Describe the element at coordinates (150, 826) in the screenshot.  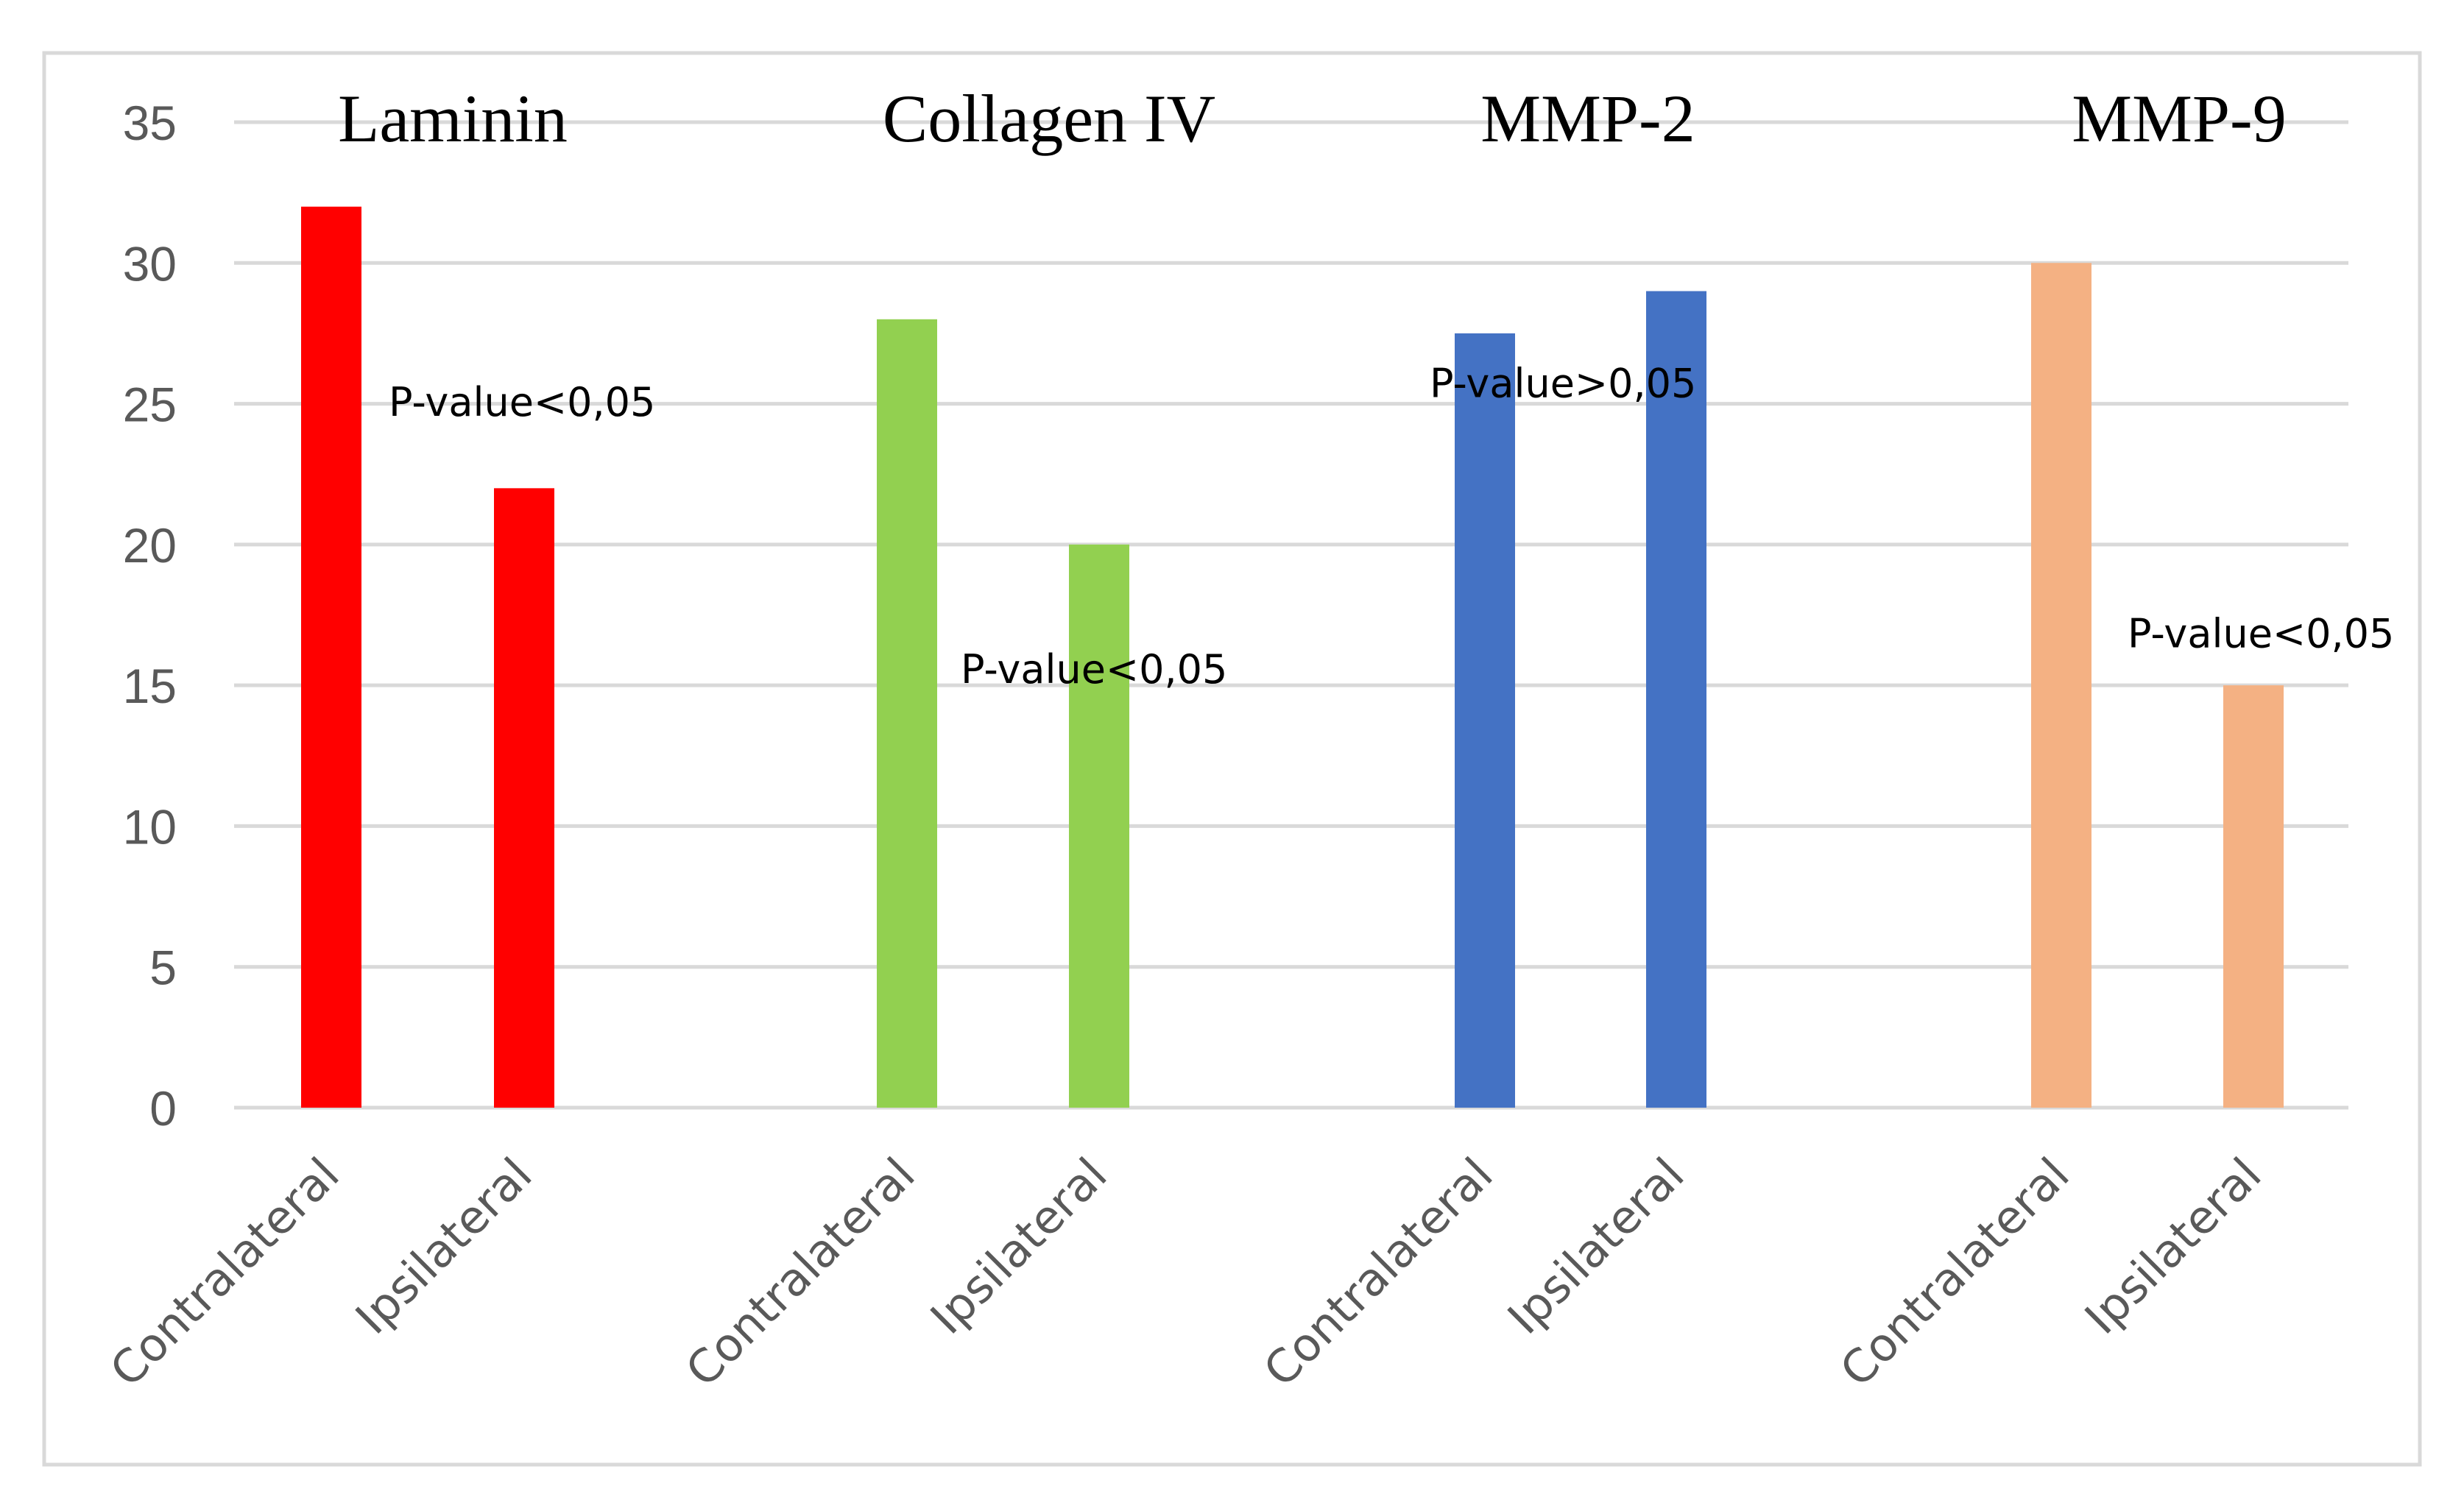
I see `y-tick-label-10: 10` at that location.